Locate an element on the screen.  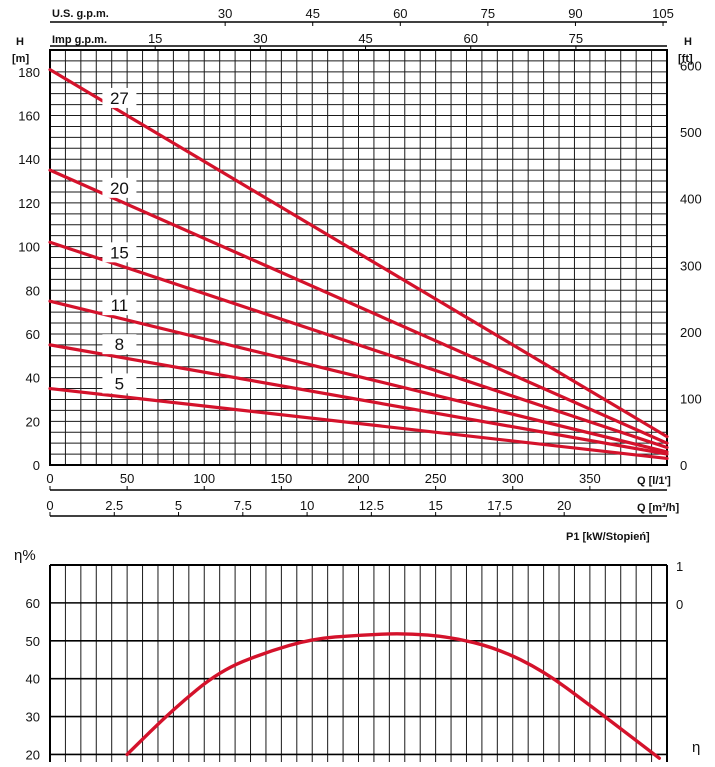
head-curve-label-8: 8 is located at coordinates (119, 344).